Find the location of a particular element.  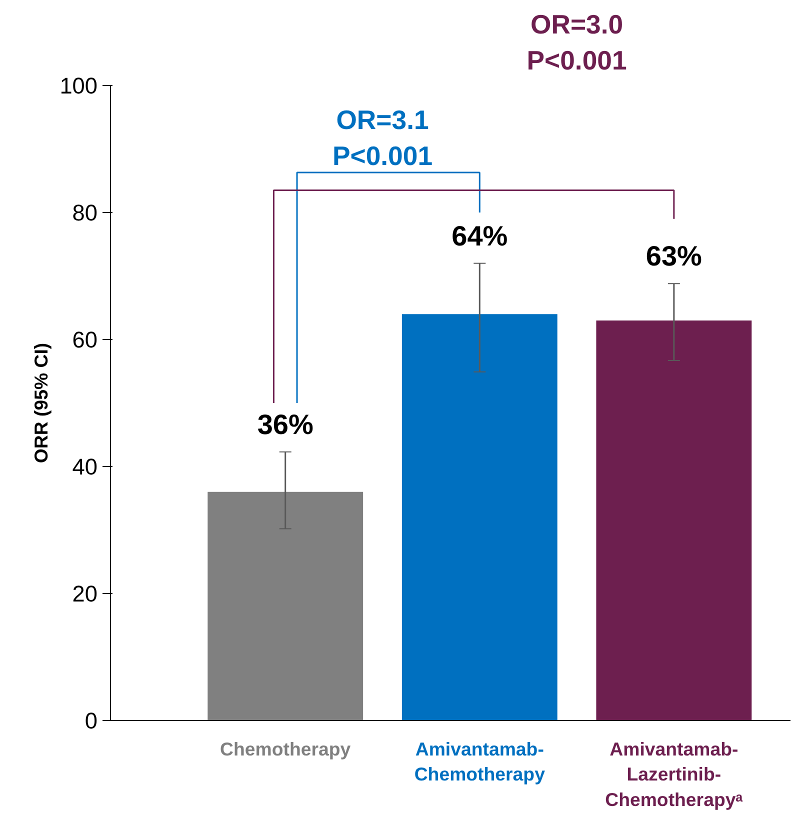

y-tick-label: 80 is located at coordinates (85, 213).